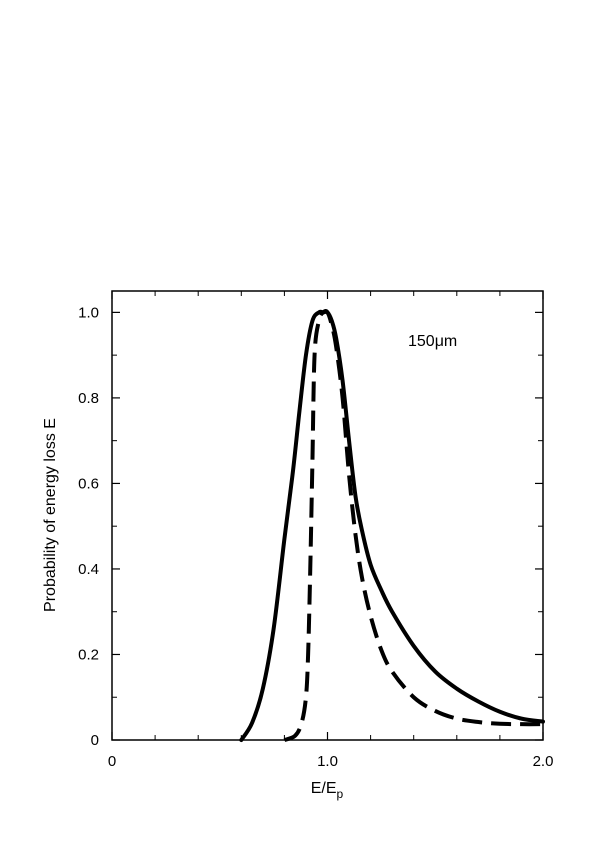  What do you see at coordinates (324, 788) in the screenshot?
I see `x-axis-title-main: E/E` at bounding box center [324, 788].